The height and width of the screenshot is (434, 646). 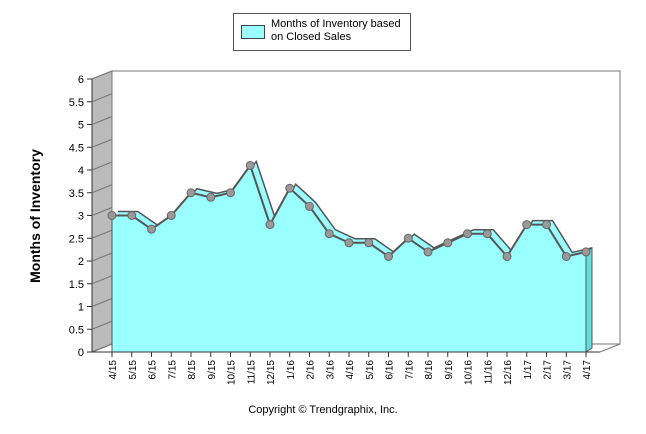 I want to click on x-tick-label: 6/15, so click(x=153, y=370).